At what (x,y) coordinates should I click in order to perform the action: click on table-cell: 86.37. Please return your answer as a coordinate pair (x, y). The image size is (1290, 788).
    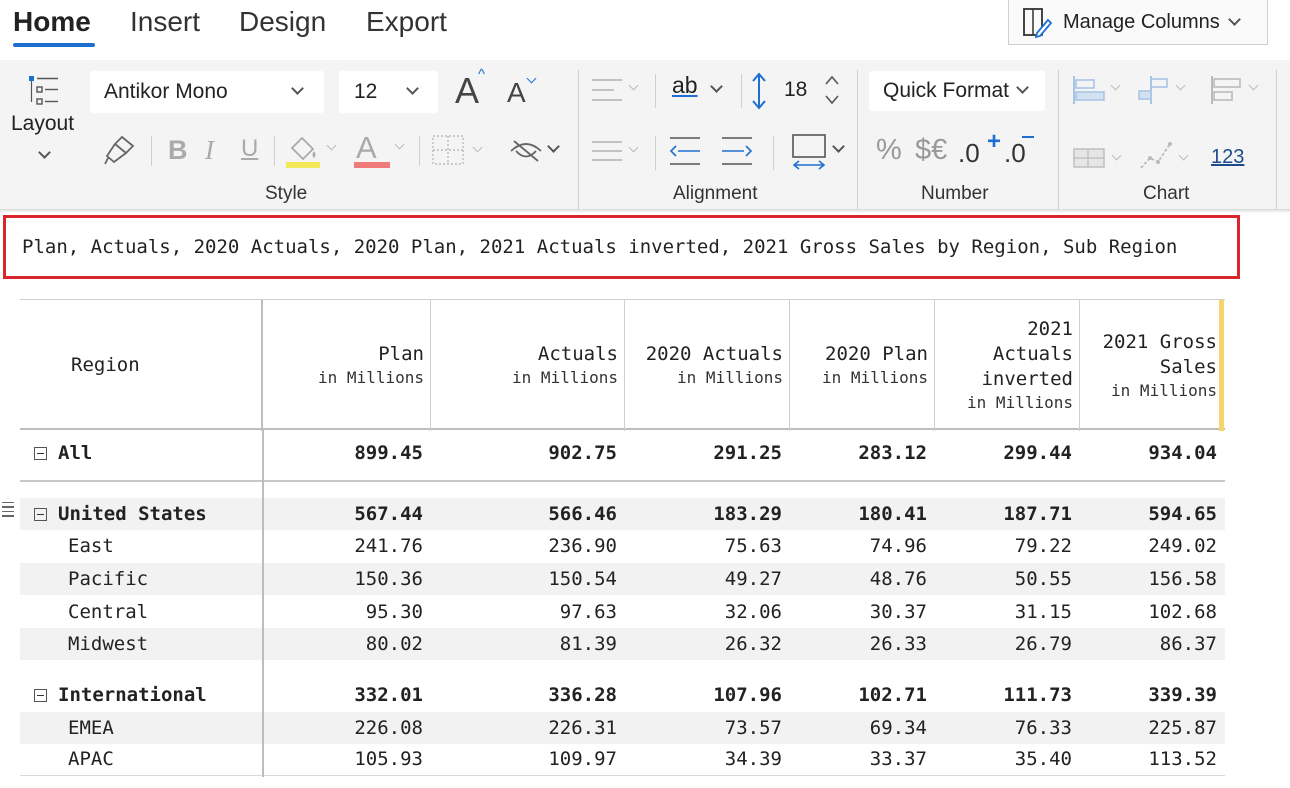
    Looking at the image, I should click on (1188, 644).